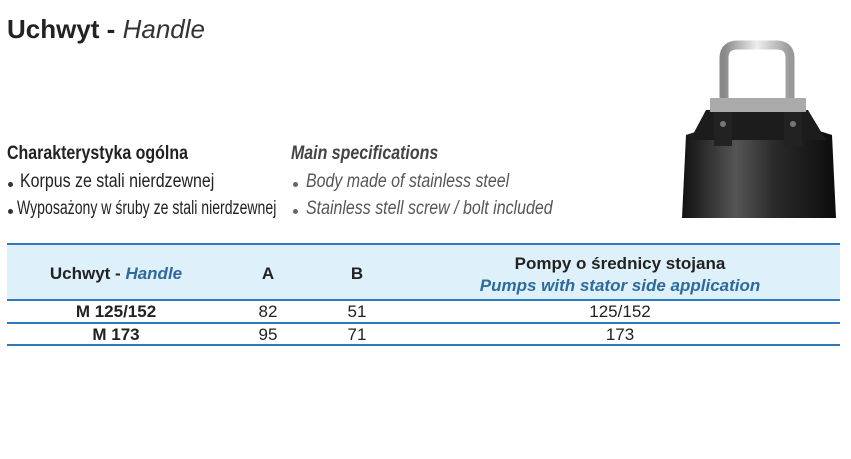  What do you see at coordinates (61, 29) in the screenshot?
I see `title-bold: Uchwyt -` at bounding box center [61, 29].